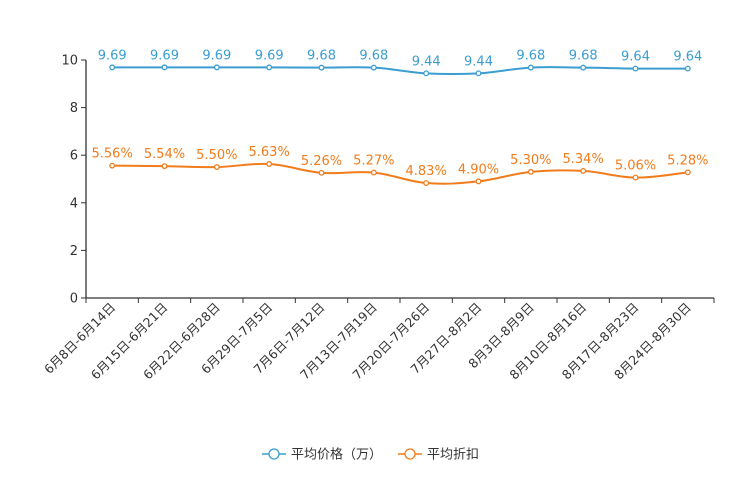  What do you see at coordinates (530, 160) in the screenshot?
I see `data-label: 5.30%` at bounding box center [530, 160].